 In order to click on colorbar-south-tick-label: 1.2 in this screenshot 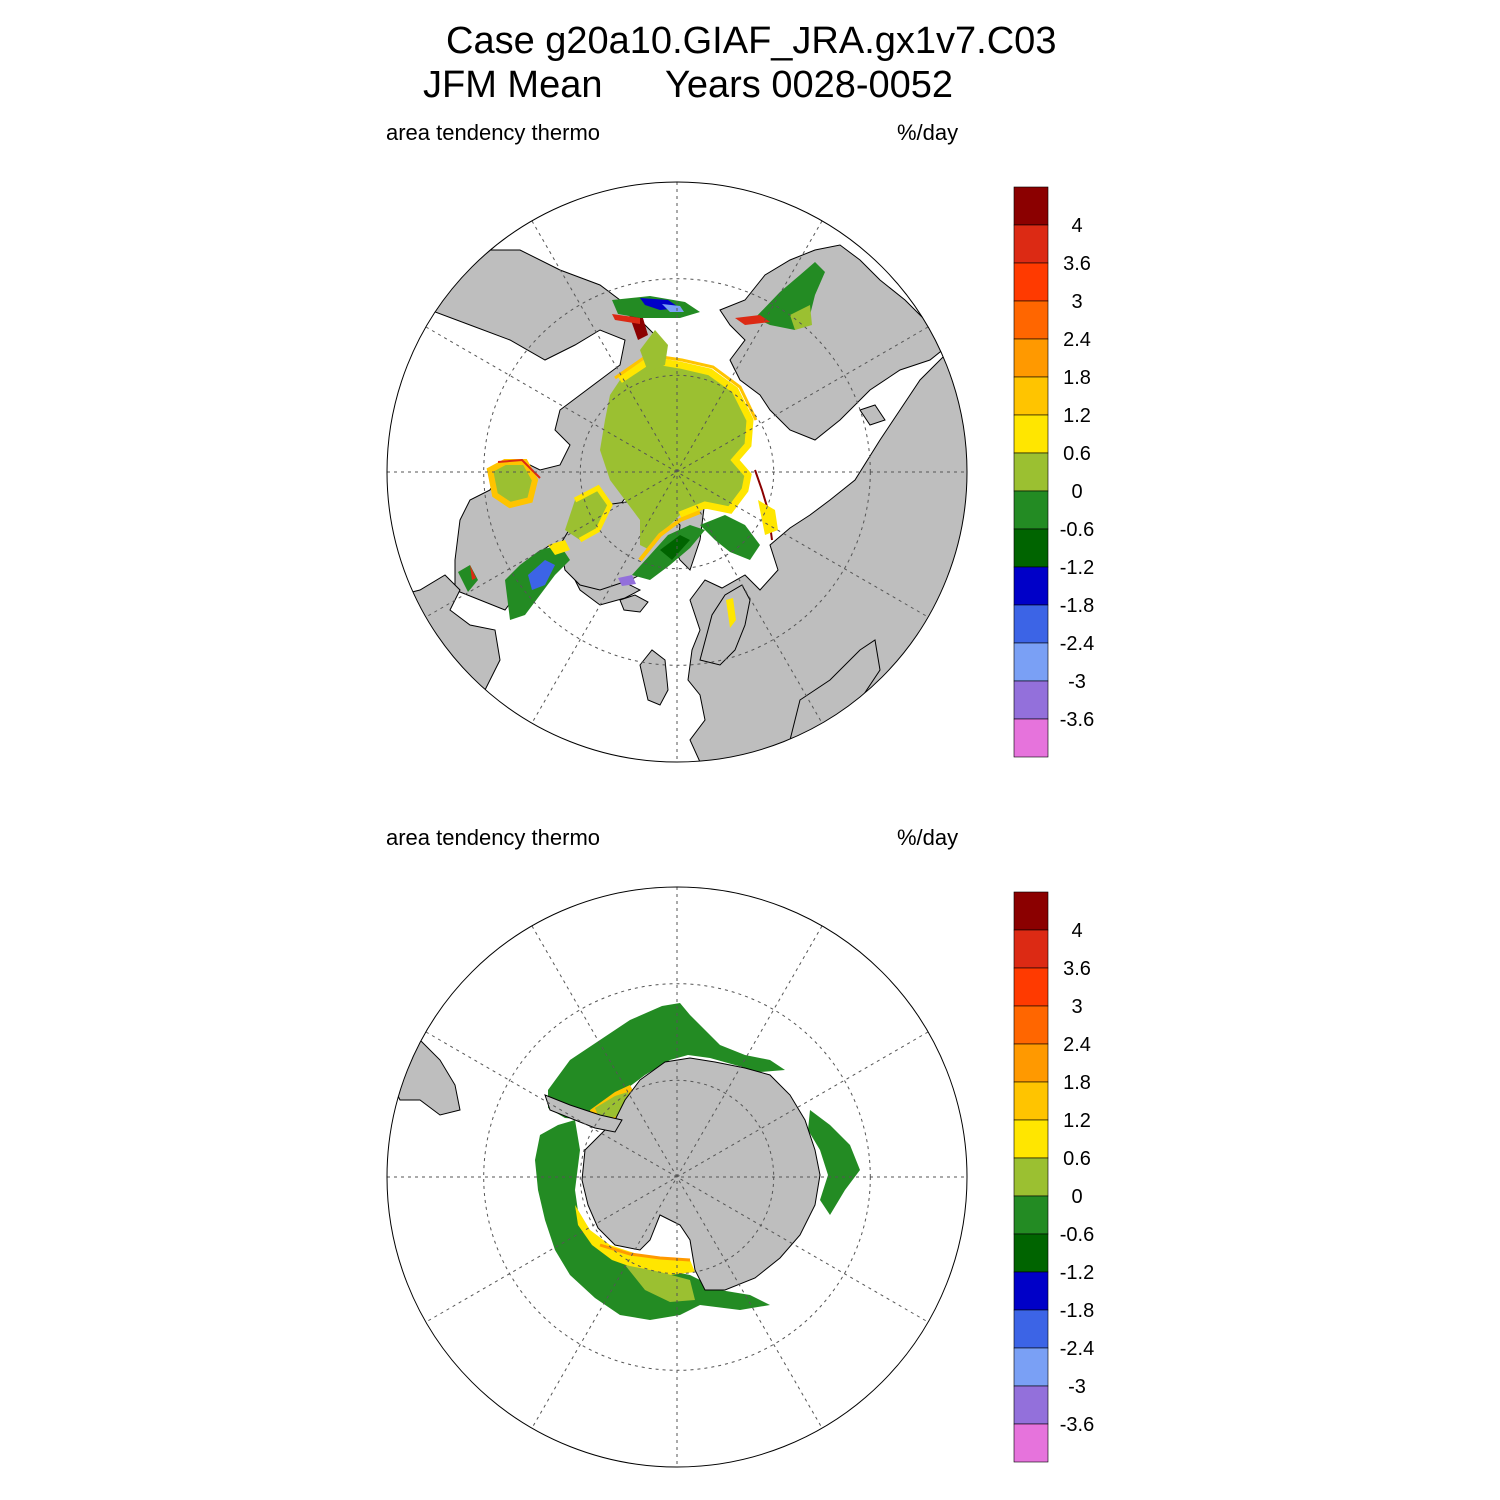, I will do `click(1077, 1121)`.